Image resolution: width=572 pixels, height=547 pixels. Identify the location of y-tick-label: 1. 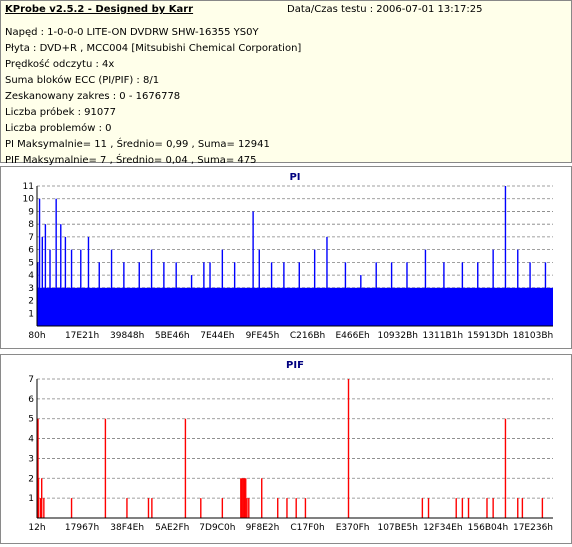
(31, 499).